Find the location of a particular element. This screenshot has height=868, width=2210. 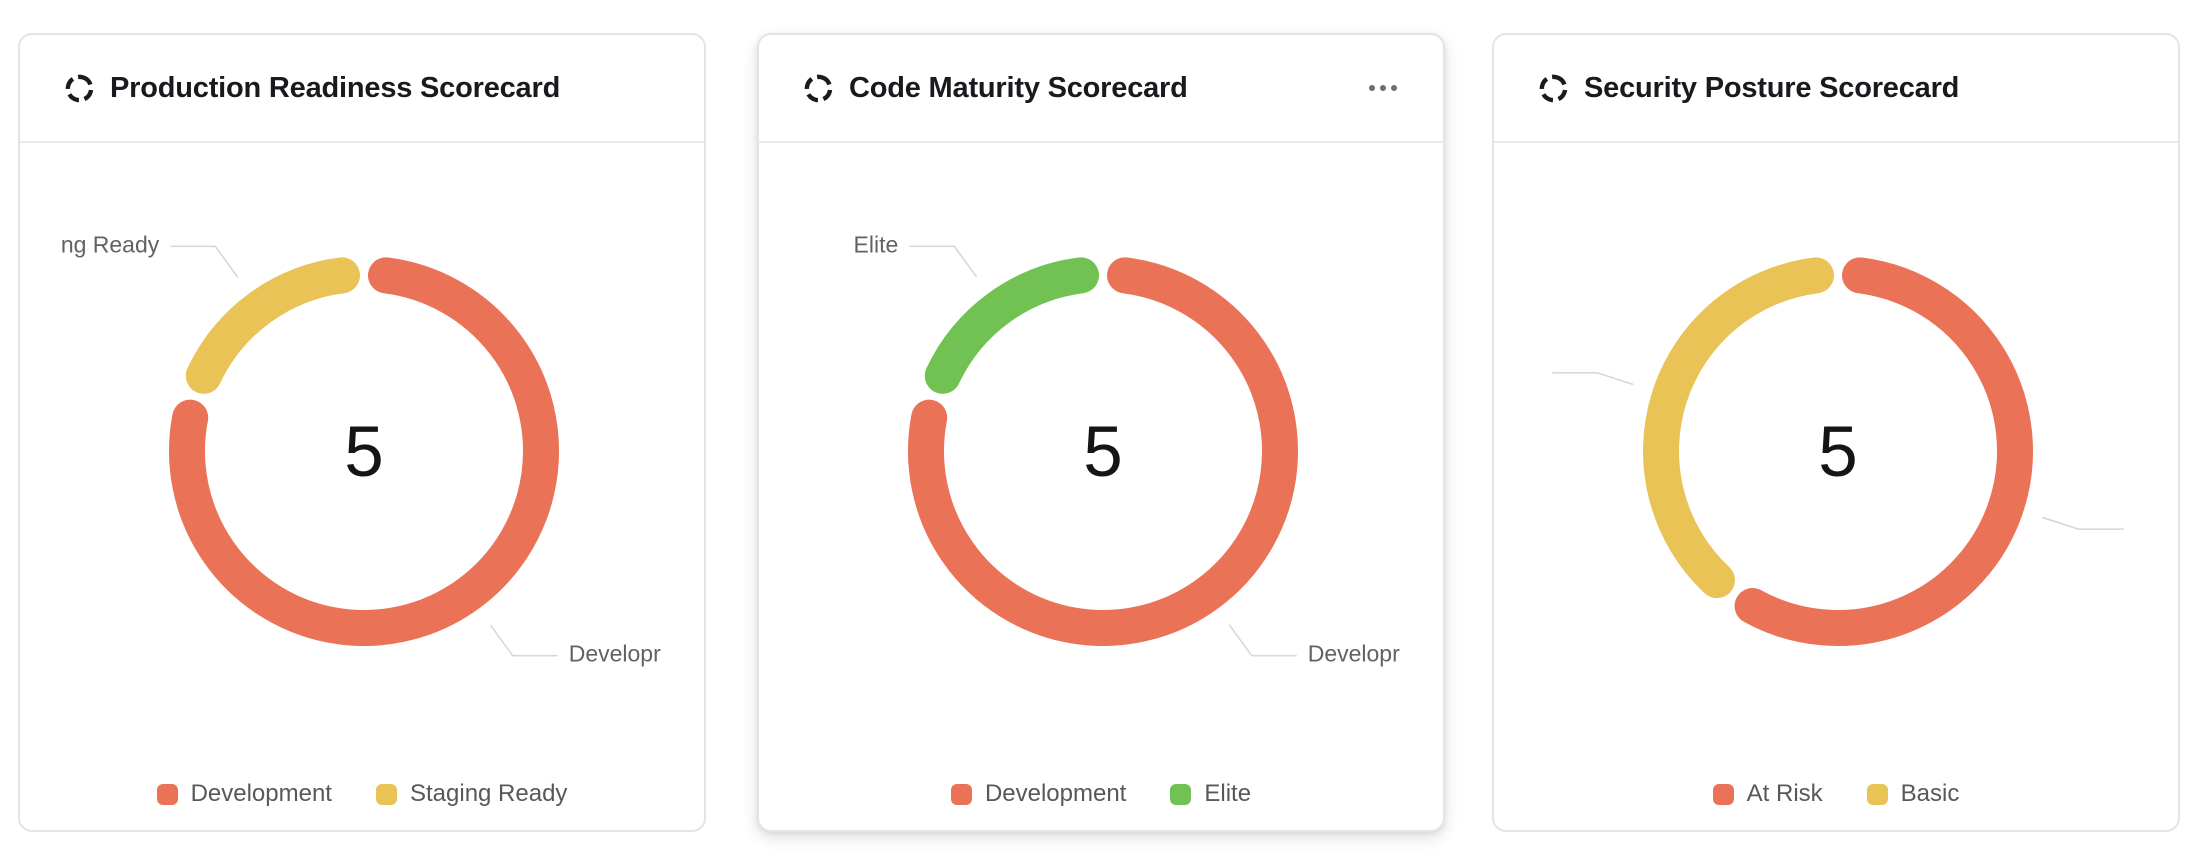

donut-segment-basic is located at coordinates (1739, 428).